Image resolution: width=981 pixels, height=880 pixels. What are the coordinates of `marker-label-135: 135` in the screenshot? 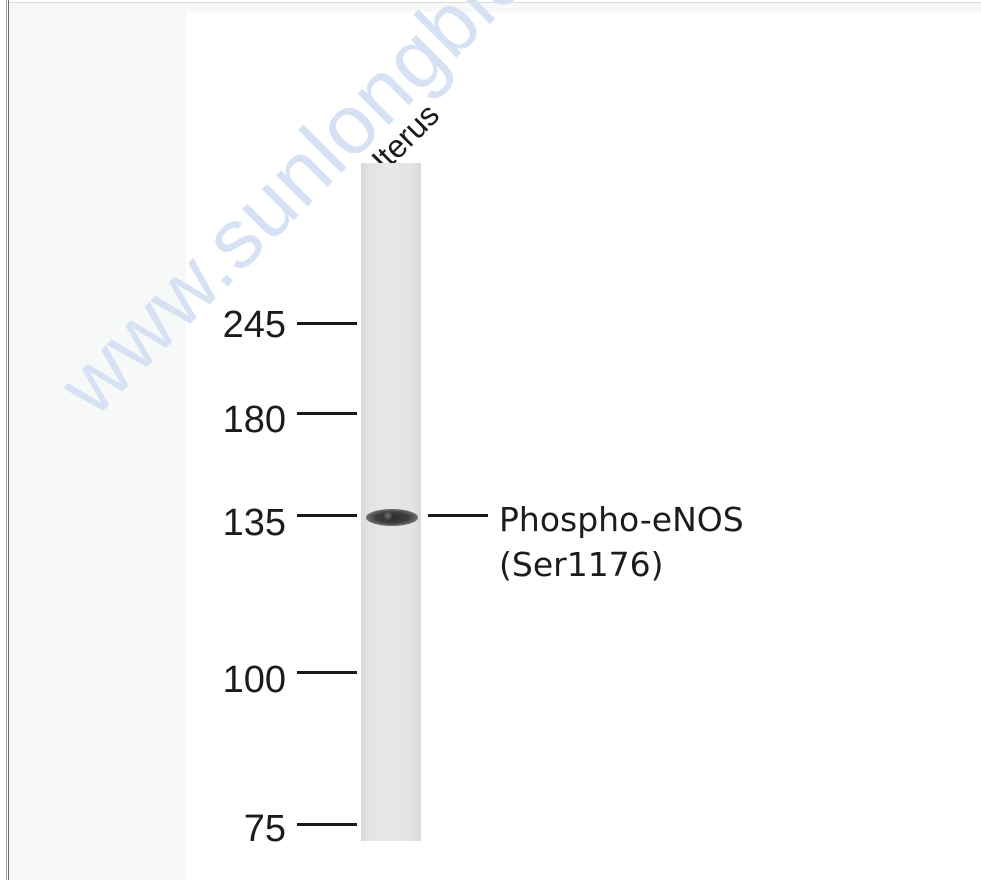 It's located at (254, 523).